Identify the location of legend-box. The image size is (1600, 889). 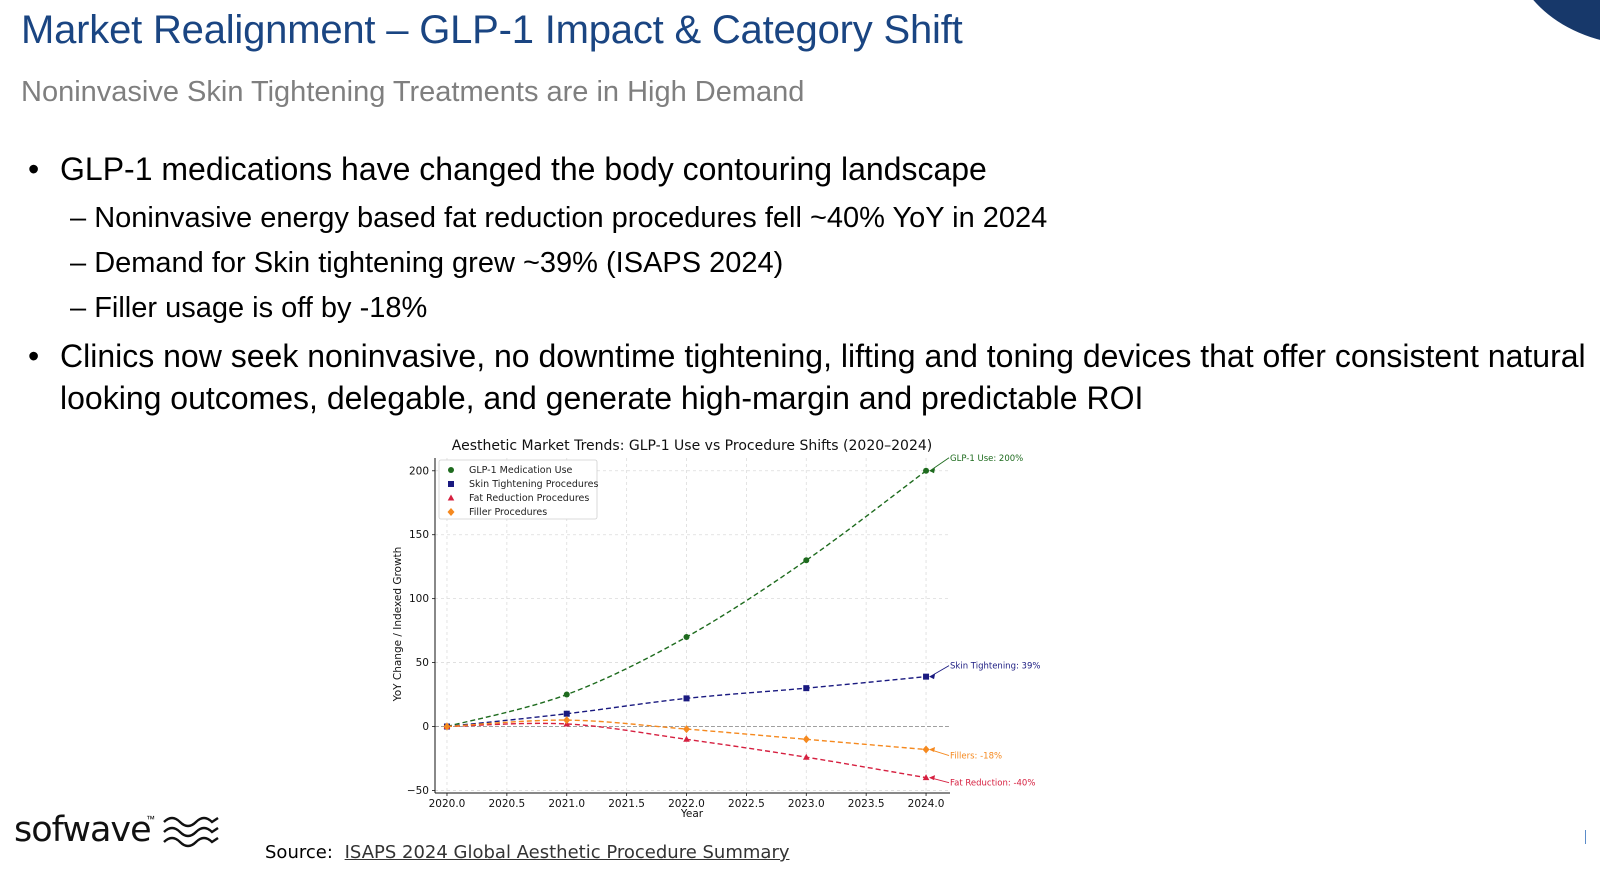
(518, 489).